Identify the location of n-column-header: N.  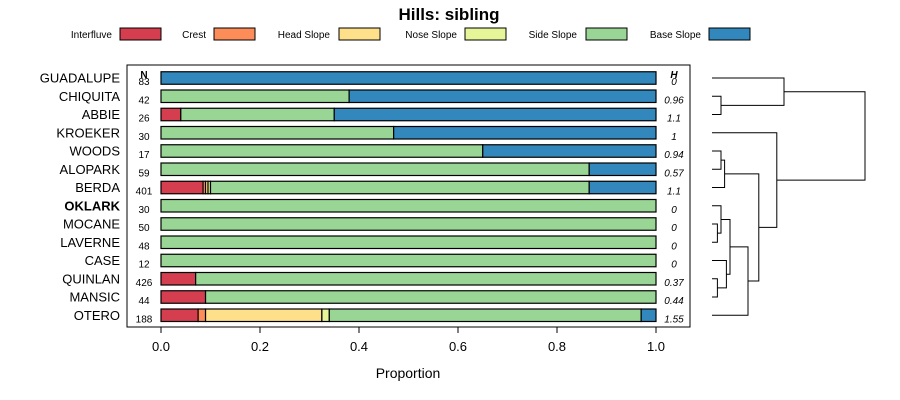
(143, 75).